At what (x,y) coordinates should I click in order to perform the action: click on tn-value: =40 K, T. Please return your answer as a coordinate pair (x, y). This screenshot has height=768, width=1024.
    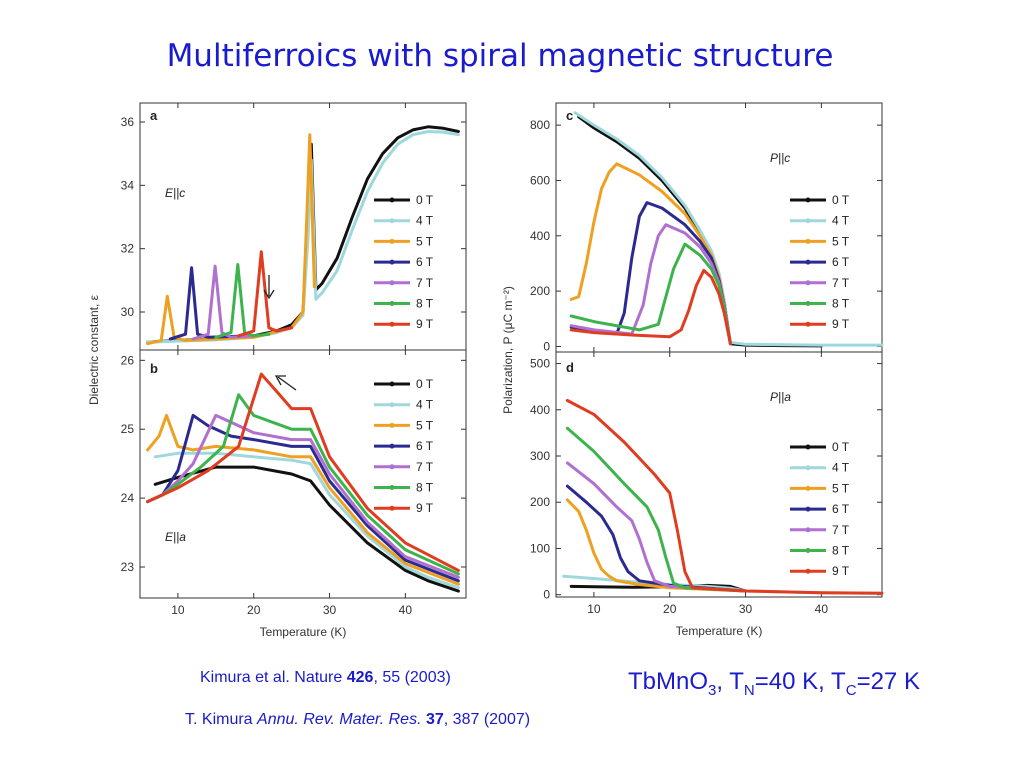
    Looking at the image, I should click on (800, 681).